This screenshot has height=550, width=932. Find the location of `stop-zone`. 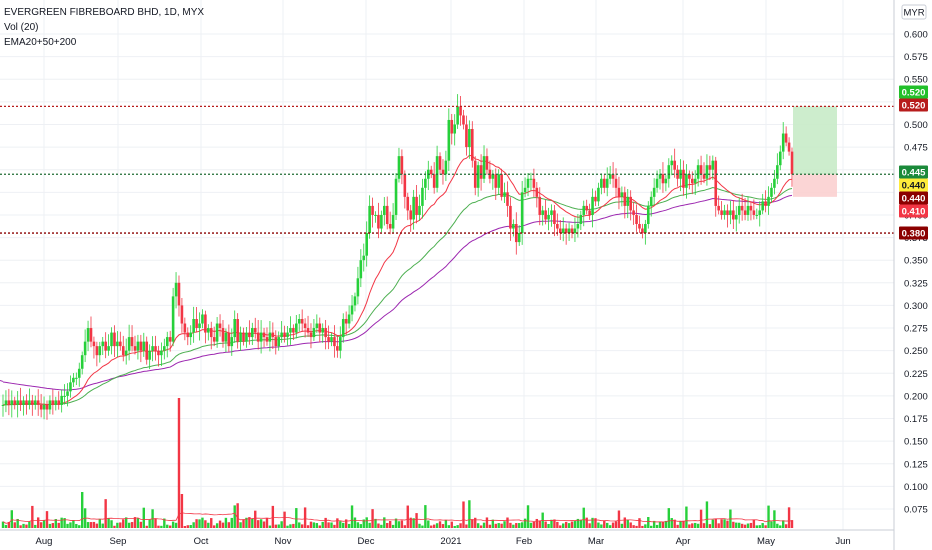

stop-zone is located at coordinates (815, 185).